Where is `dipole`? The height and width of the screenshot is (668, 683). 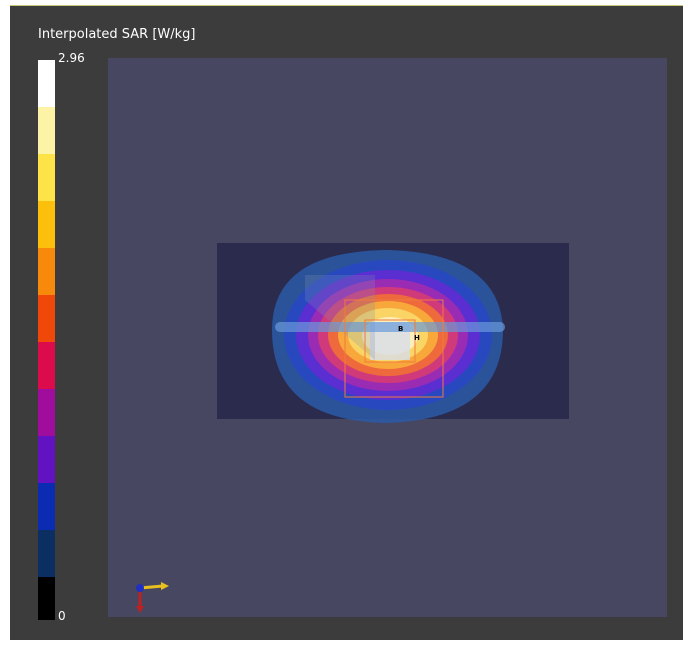
dipole is located at coordinates (390, 327).